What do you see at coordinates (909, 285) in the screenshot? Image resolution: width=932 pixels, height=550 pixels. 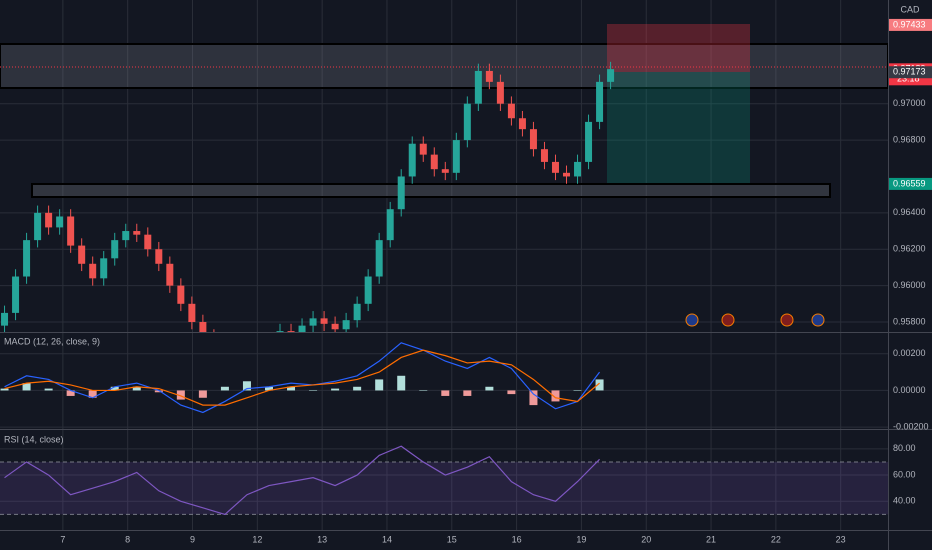 I see `y-tick-label: 0.96000` at bounding box center [909, 285].